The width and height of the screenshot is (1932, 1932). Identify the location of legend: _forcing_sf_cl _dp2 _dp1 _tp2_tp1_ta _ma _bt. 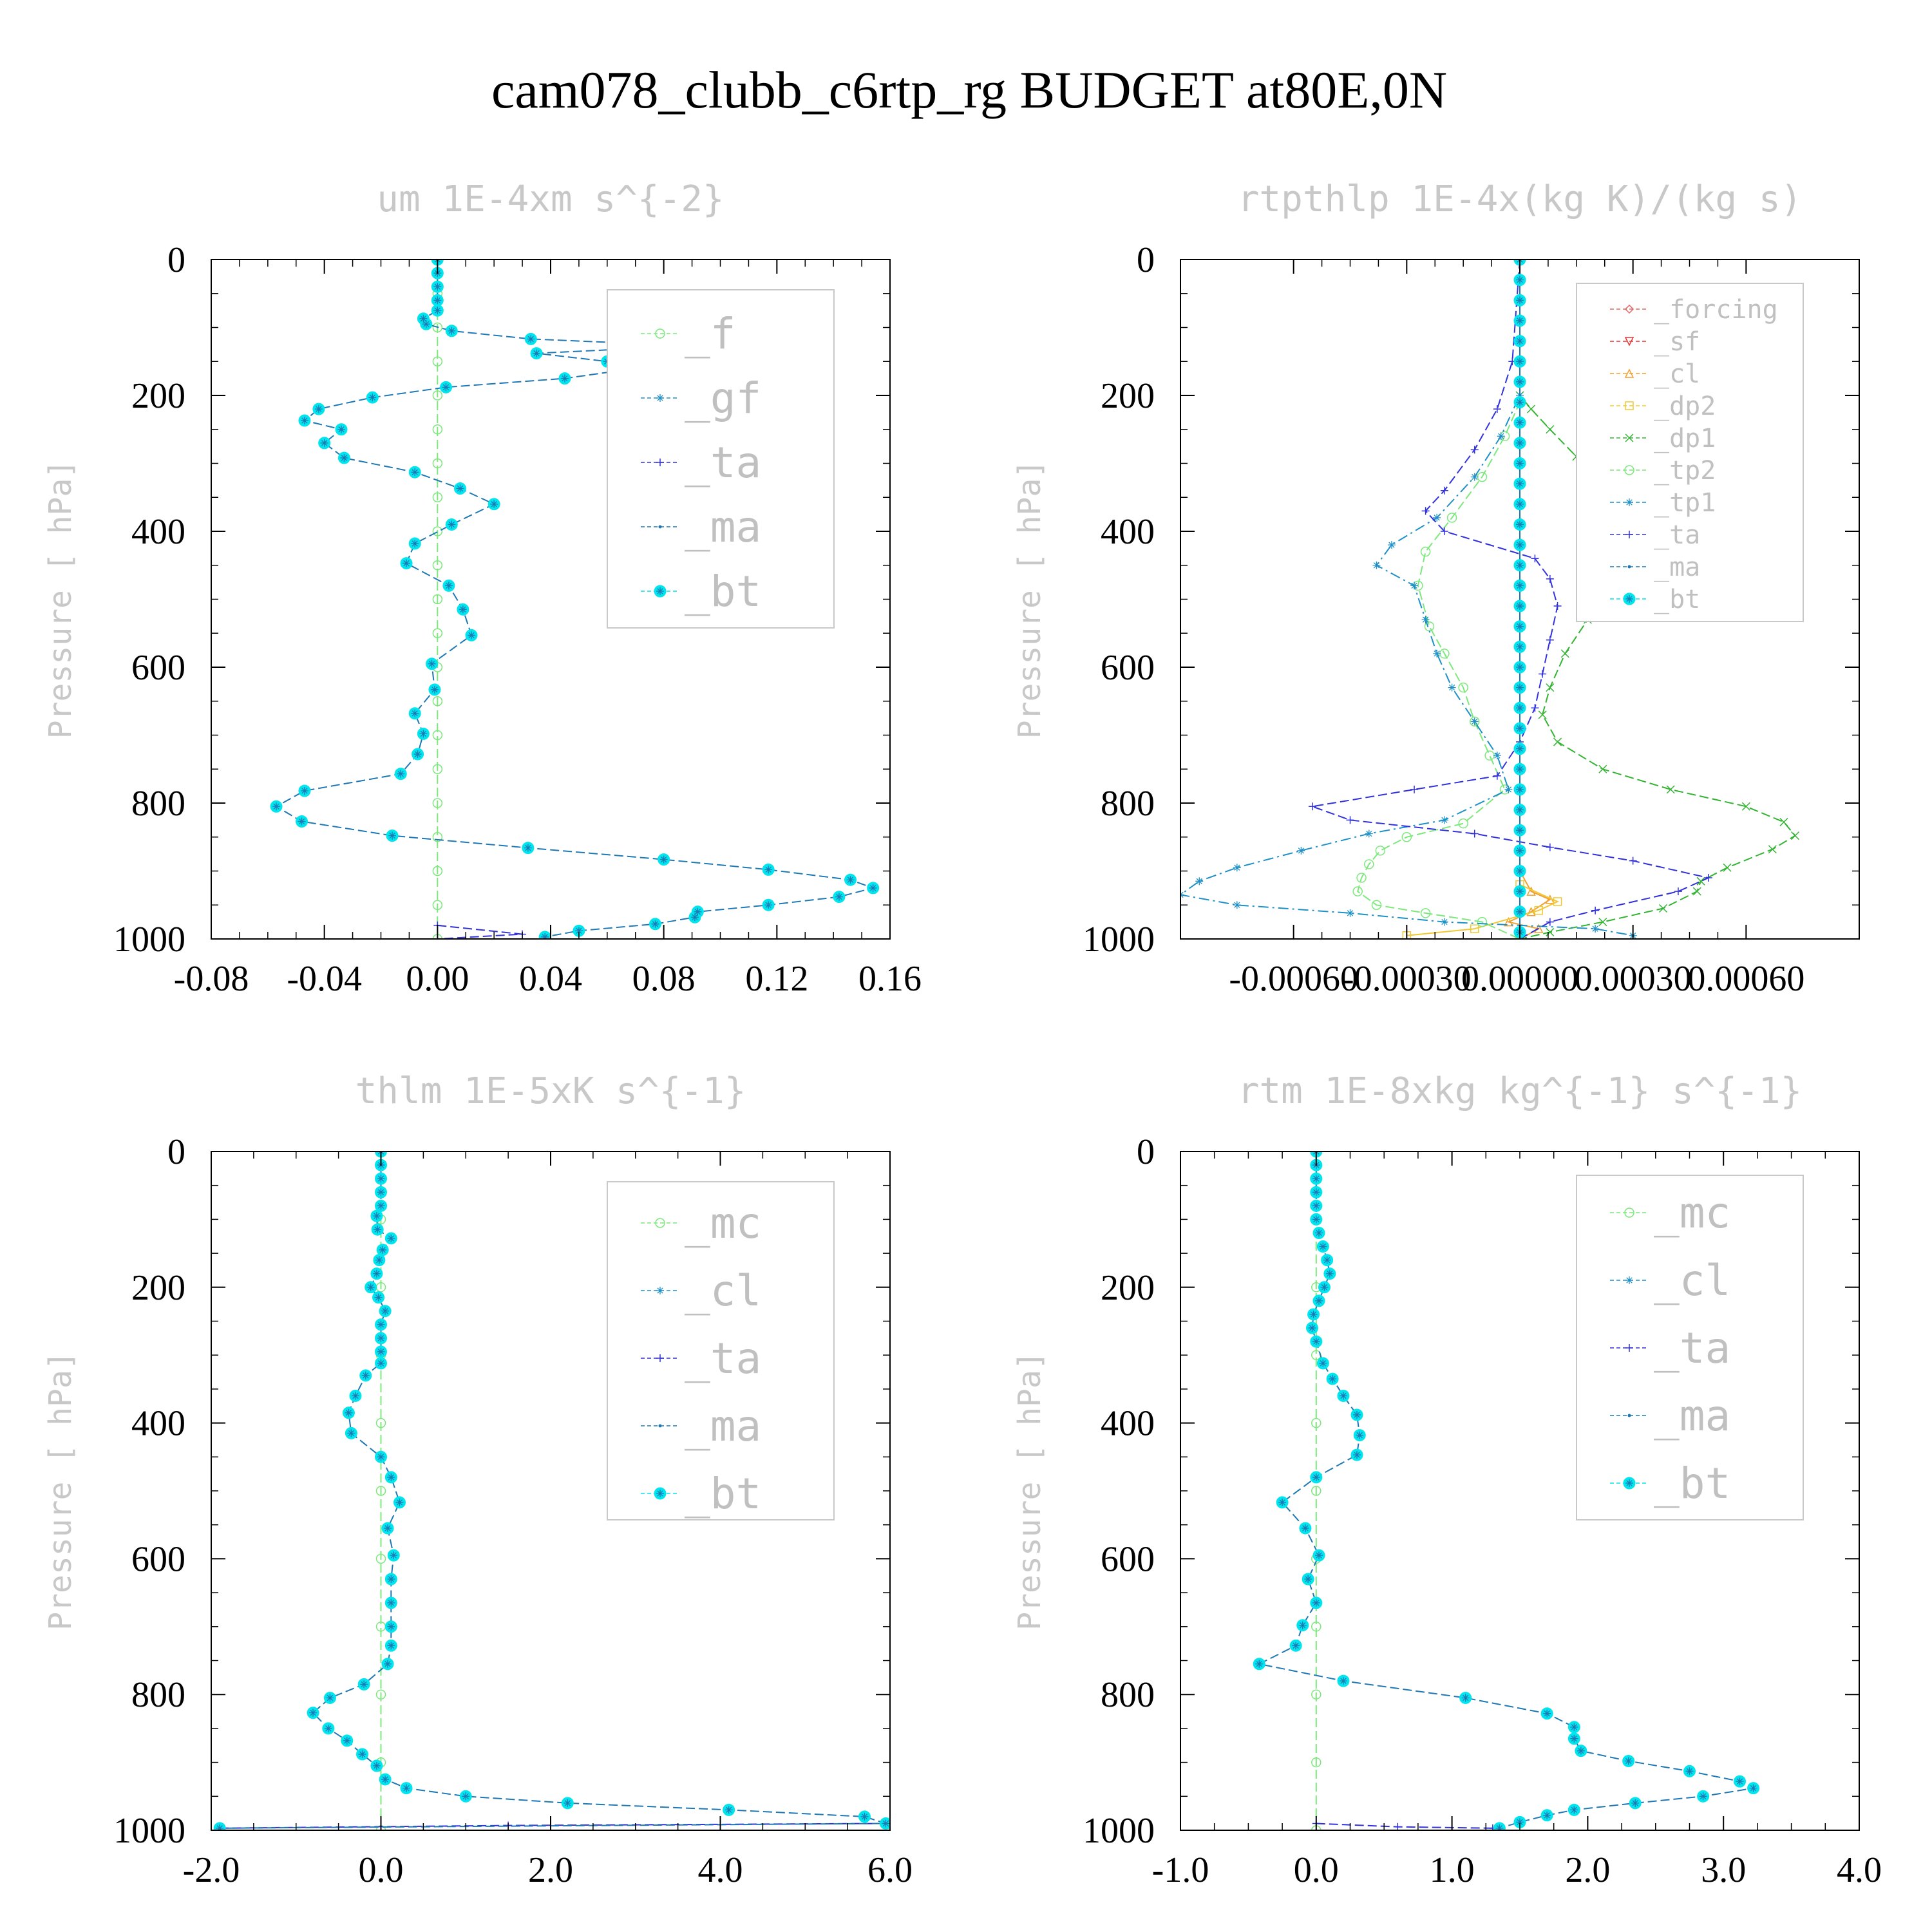
(1690, 452).